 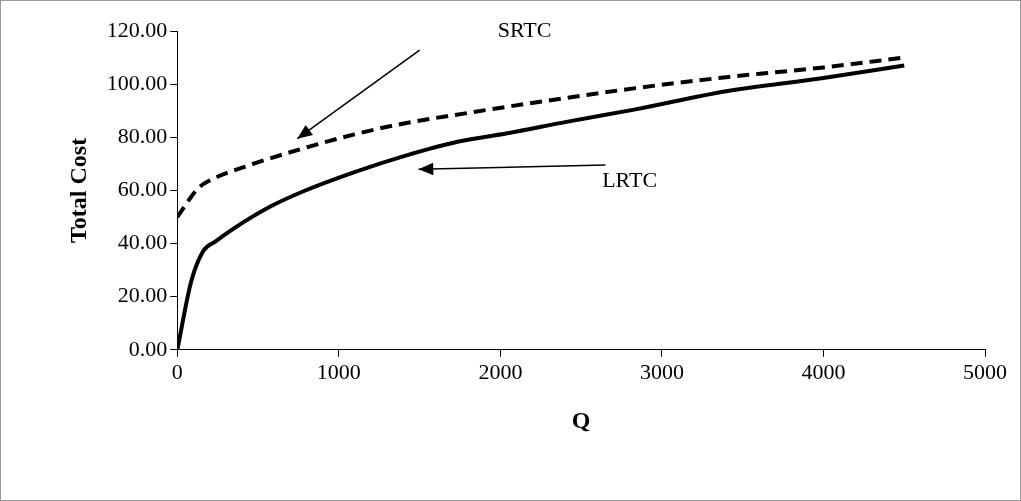 What do you see at coordinates (137, 82) in the screenshot?
I see `y-tick-label: 100.00` at bounding box center [137, 82].